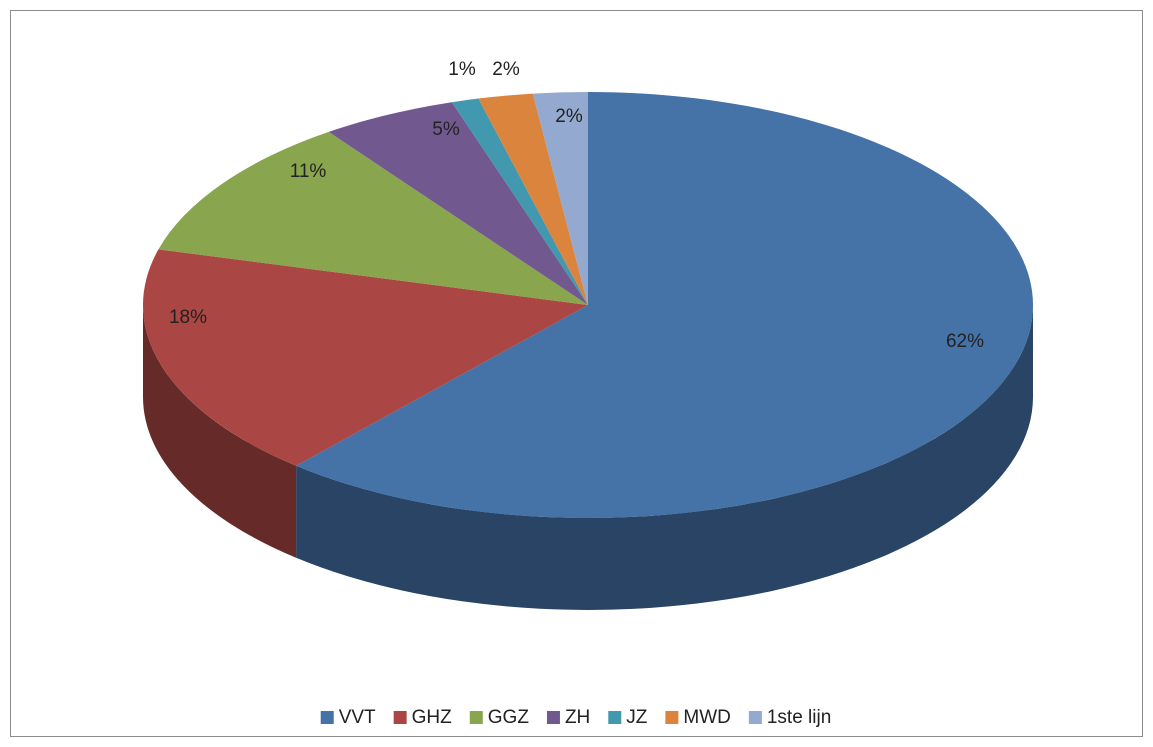  What do you see at coordinates (357, 717) in the screenshot?
I see `legend-label: VVT` at bounding box center [357, 717].